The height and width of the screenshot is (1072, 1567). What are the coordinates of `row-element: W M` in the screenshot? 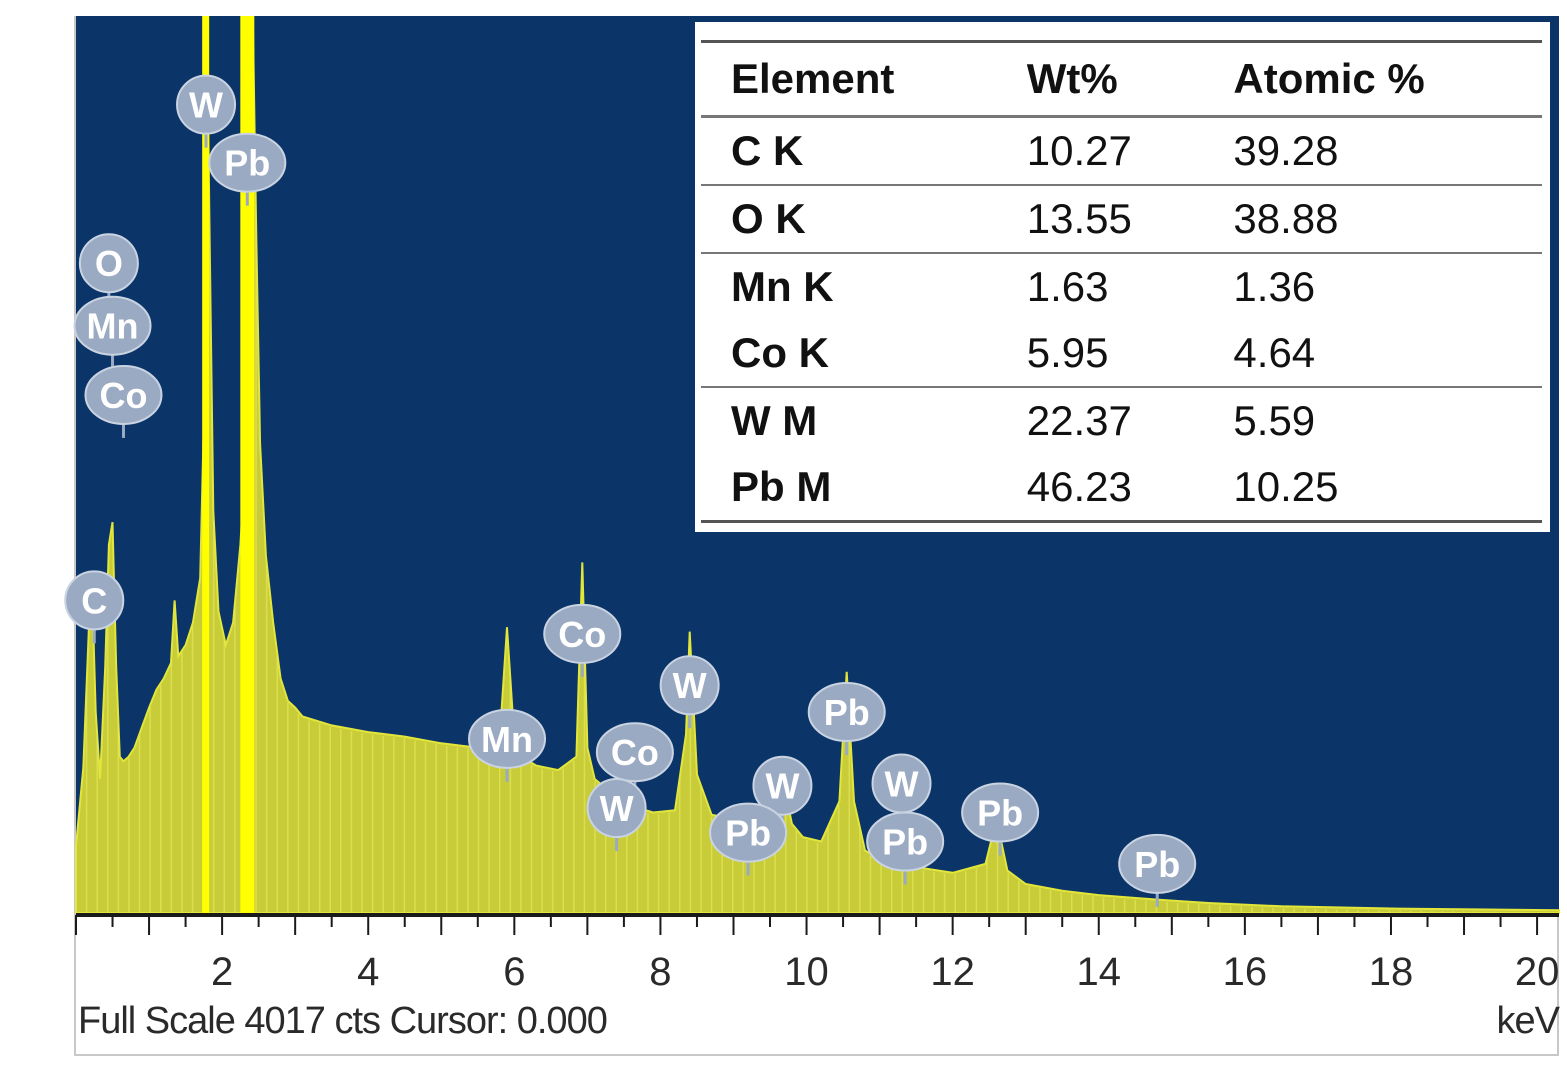 It's located at (774, 420).